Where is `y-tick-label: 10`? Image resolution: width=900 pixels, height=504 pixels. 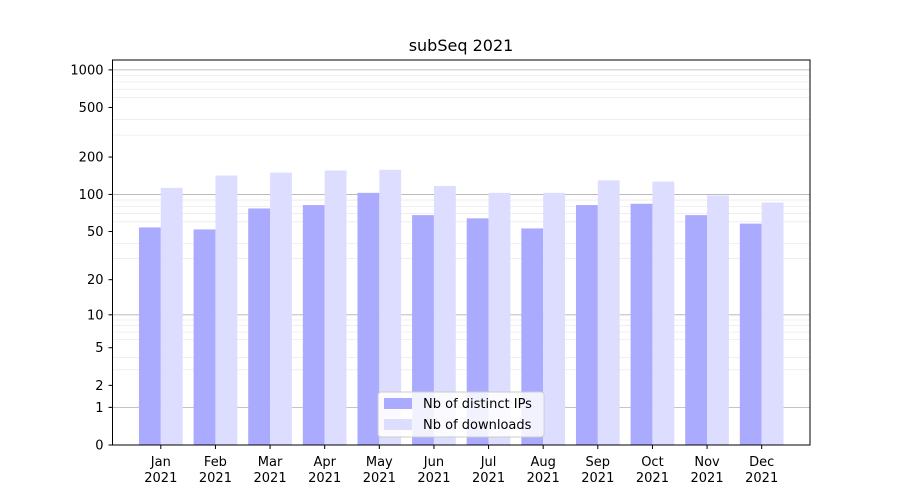 y-tick-label: 10 is located at coordinates (95, 315).